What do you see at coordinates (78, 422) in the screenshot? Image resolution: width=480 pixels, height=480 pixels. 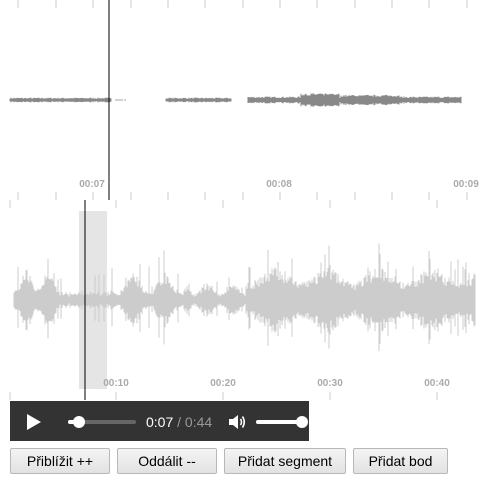 I see `progress-thumb` at bounding box center [78, 422].